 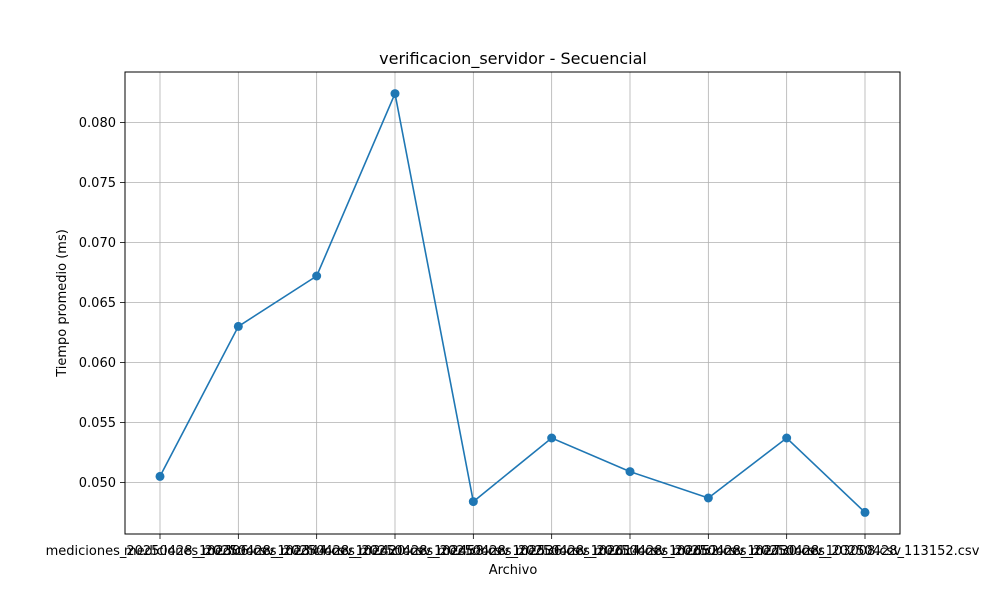 I want to click on y-tick-label: 0.050, so click(x=97, y=483).